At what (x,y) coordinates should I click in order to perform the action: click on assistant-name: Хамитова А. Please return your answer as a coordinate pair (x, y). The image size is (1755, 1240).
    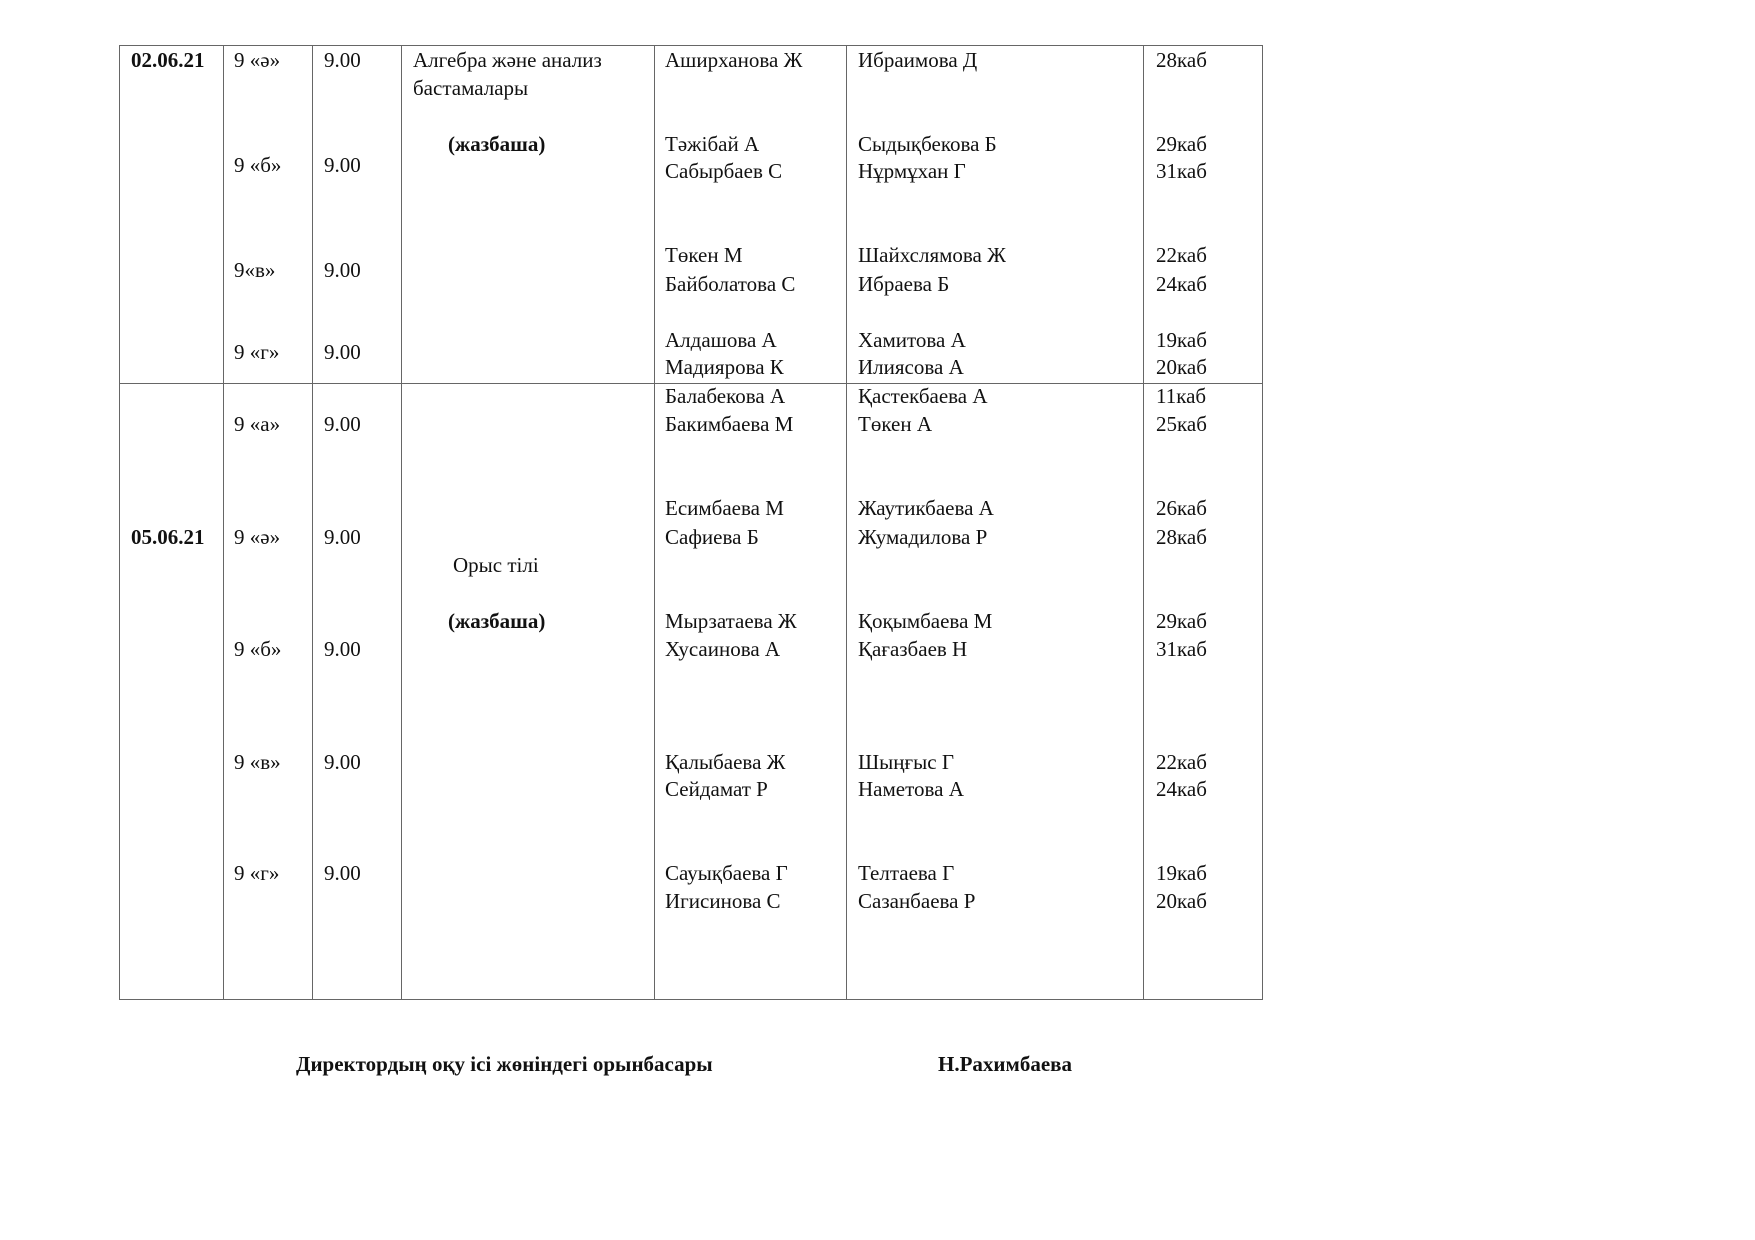
    Looking at the image, I should click on (912, 340).